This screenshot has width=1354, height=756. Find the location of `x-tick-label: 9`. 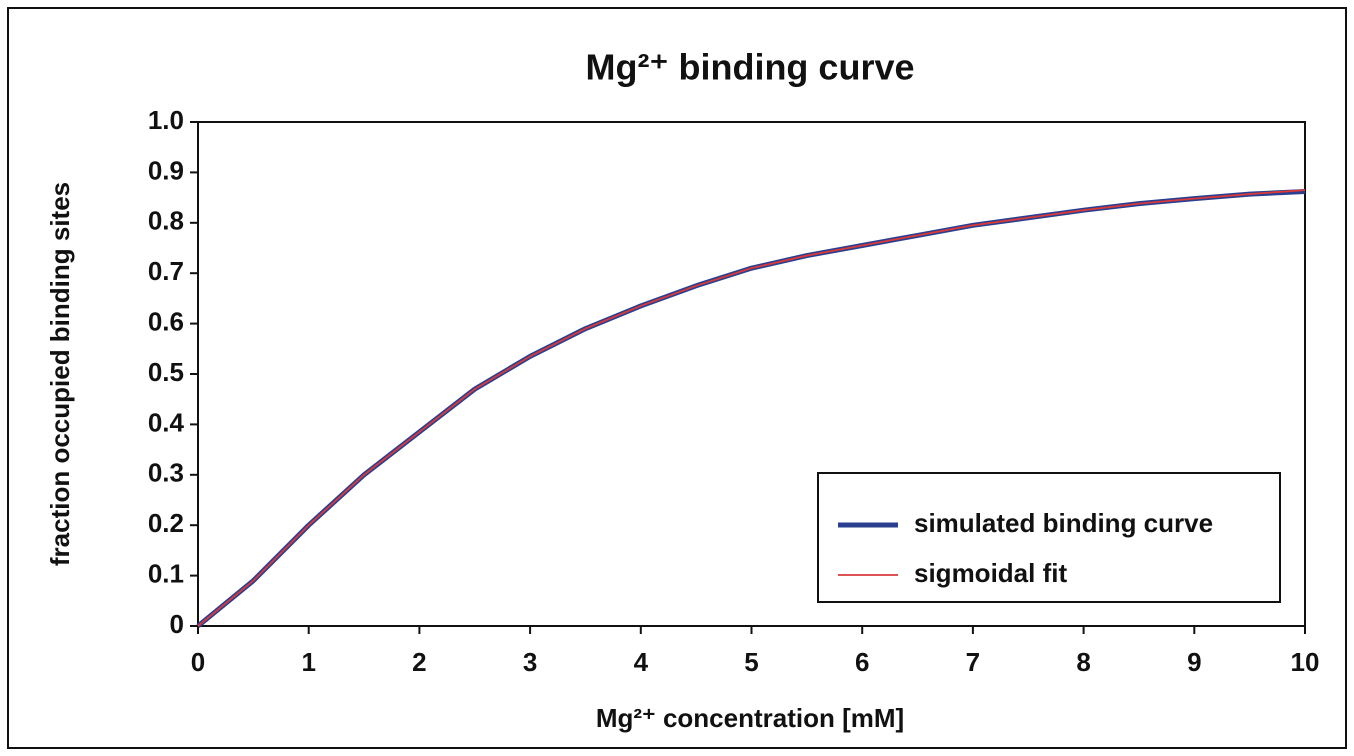

x-tick-label: 9 is located at coordinates (1194, 662).